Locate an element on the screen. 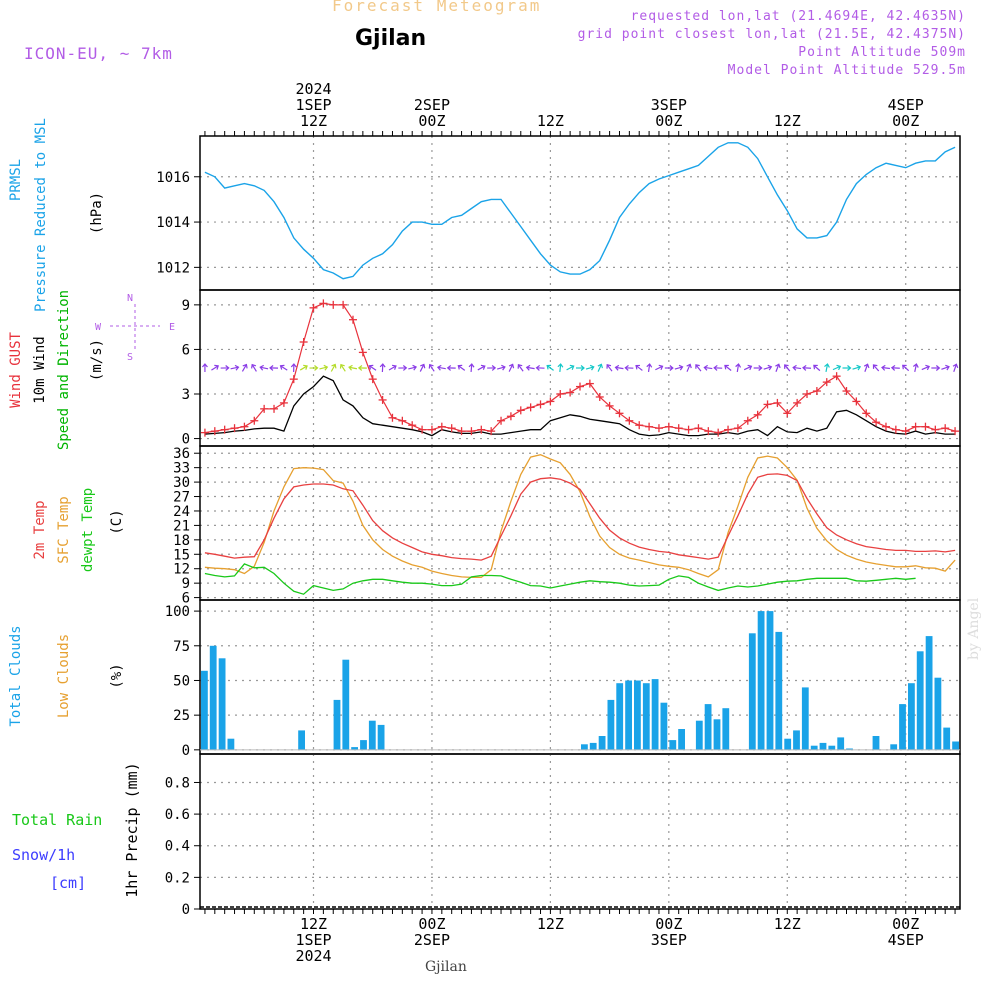  y-tick-label: 27 is located at coordinates (181, 498).